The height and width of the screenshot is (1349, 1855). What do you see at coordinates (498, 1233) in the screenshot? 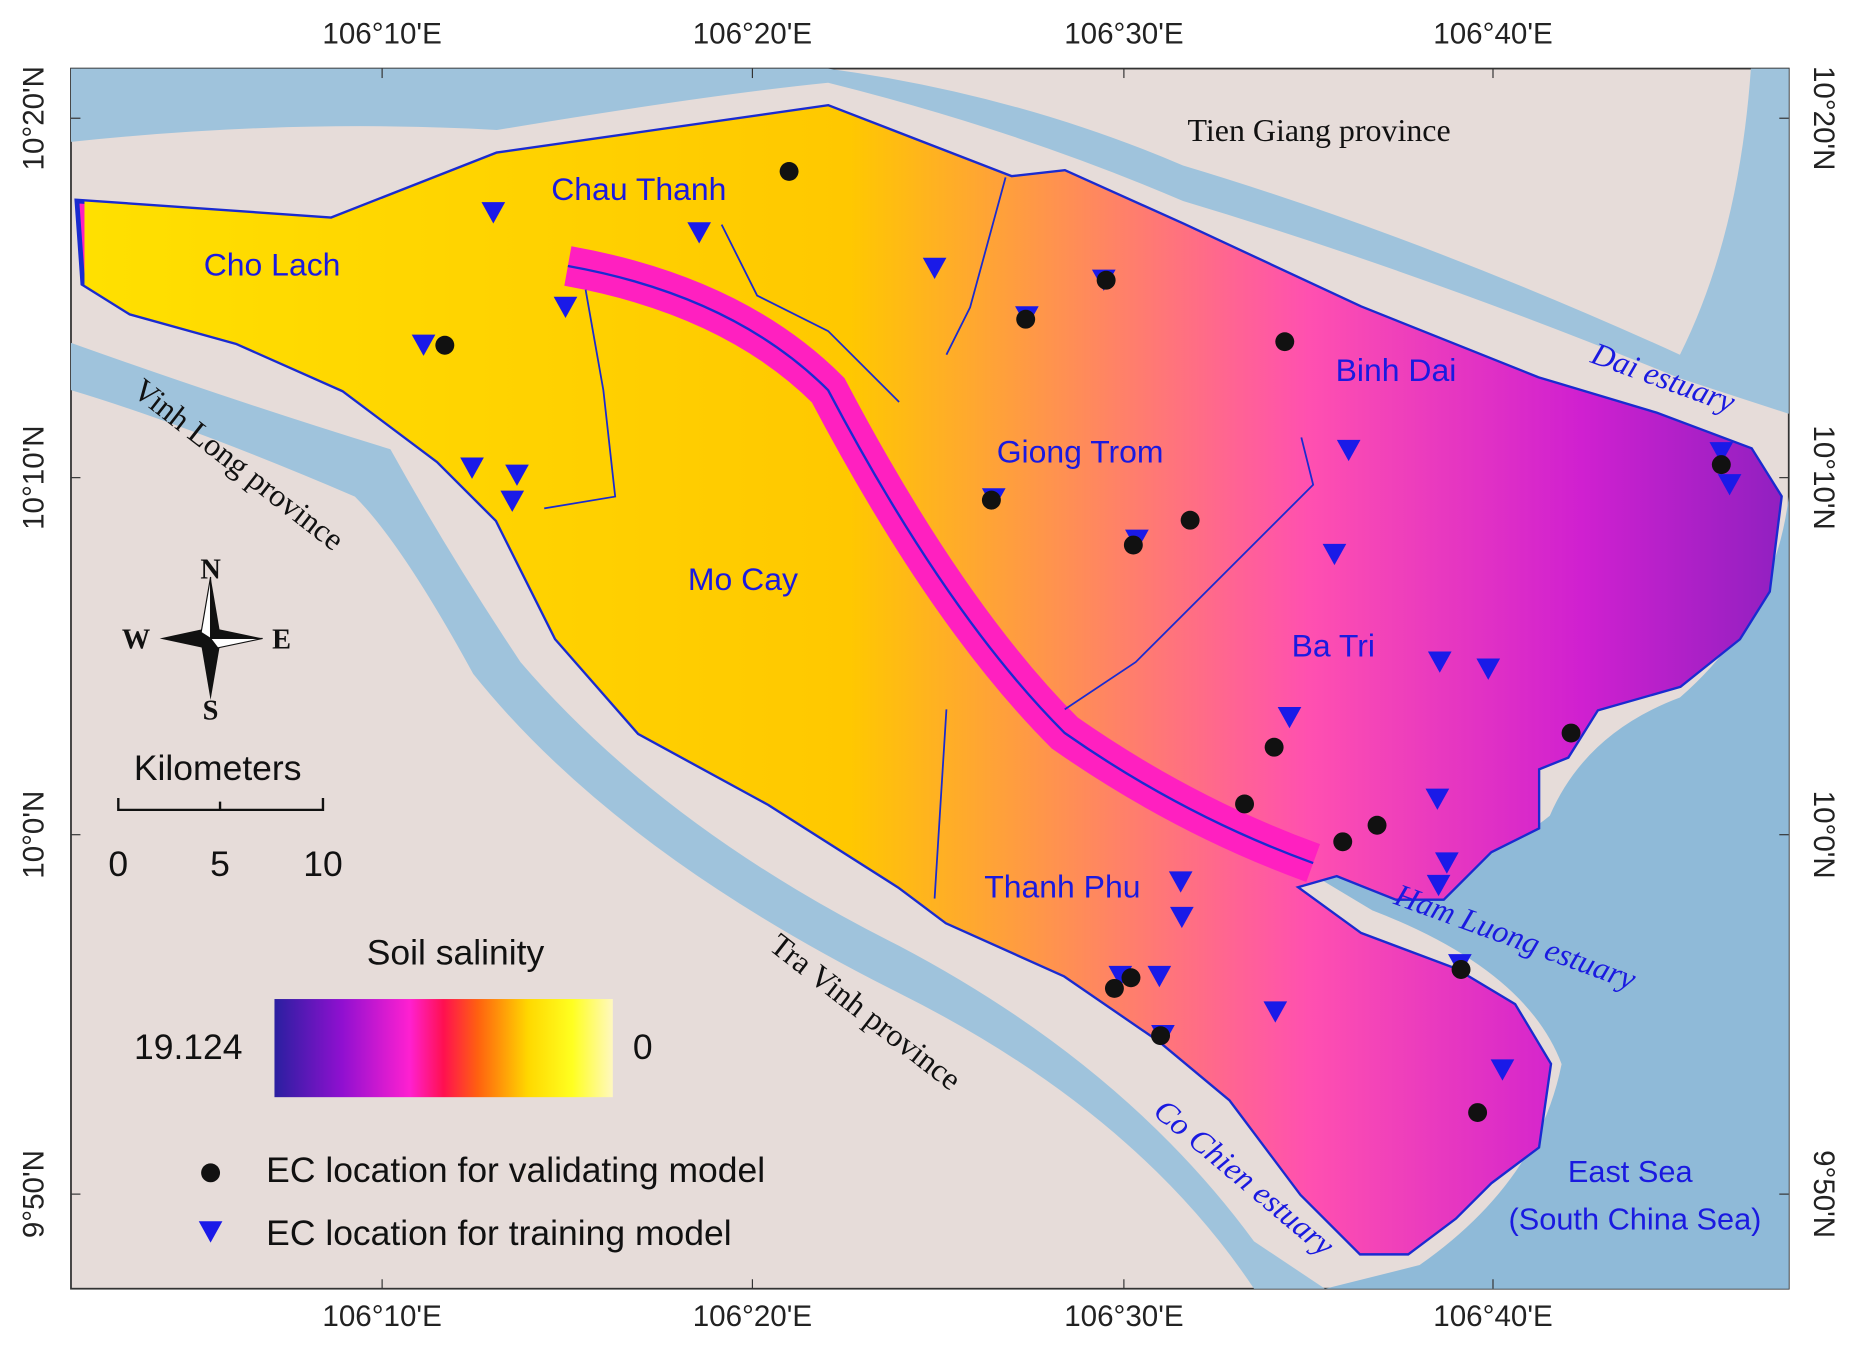
I see `legend-item: EC location for training model` at bounding box center [498, 1233].